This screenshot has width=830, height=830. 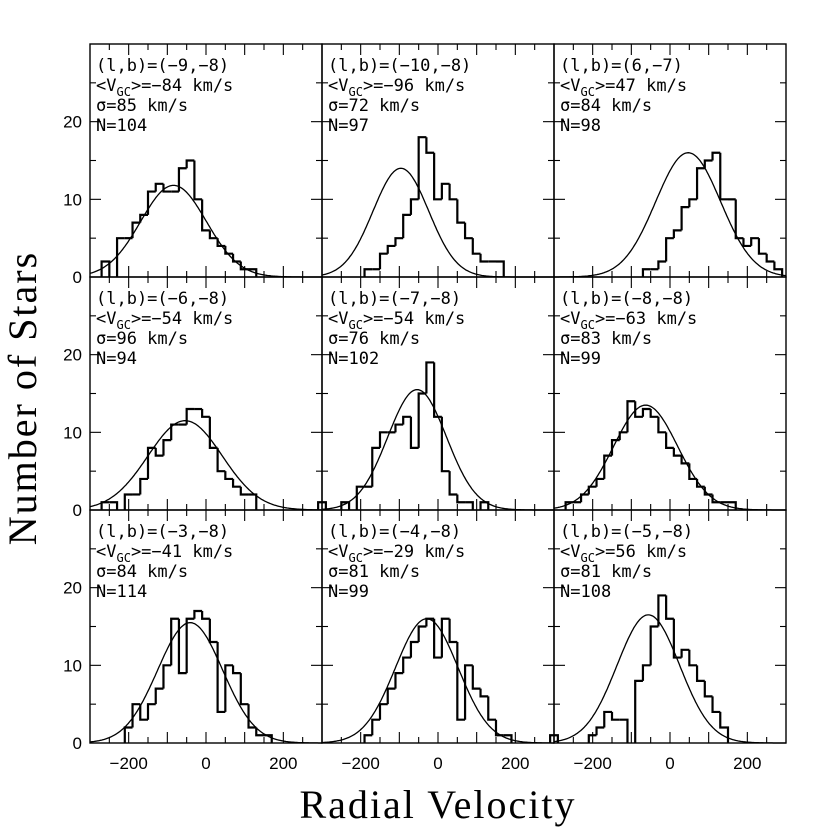 I want to click on y-tick-label: 10, so click(x=72, y=432).